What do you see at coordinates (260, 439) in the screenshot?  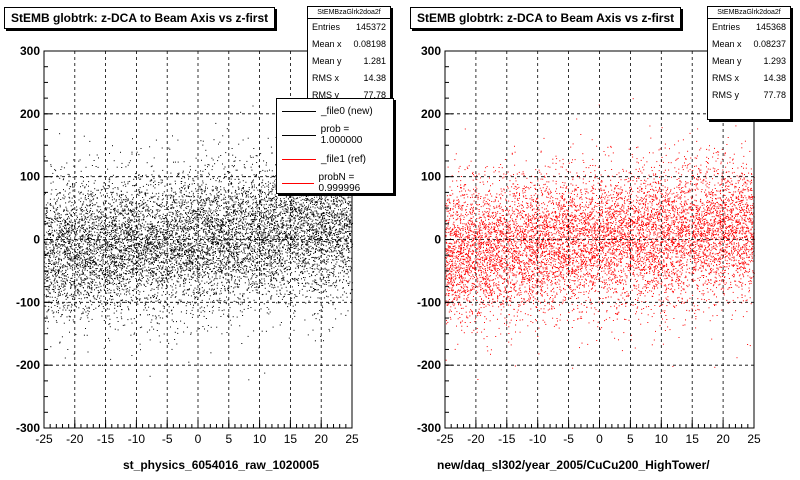 I see `left-x-tick-label: 10` at bounding box center [260, 439].